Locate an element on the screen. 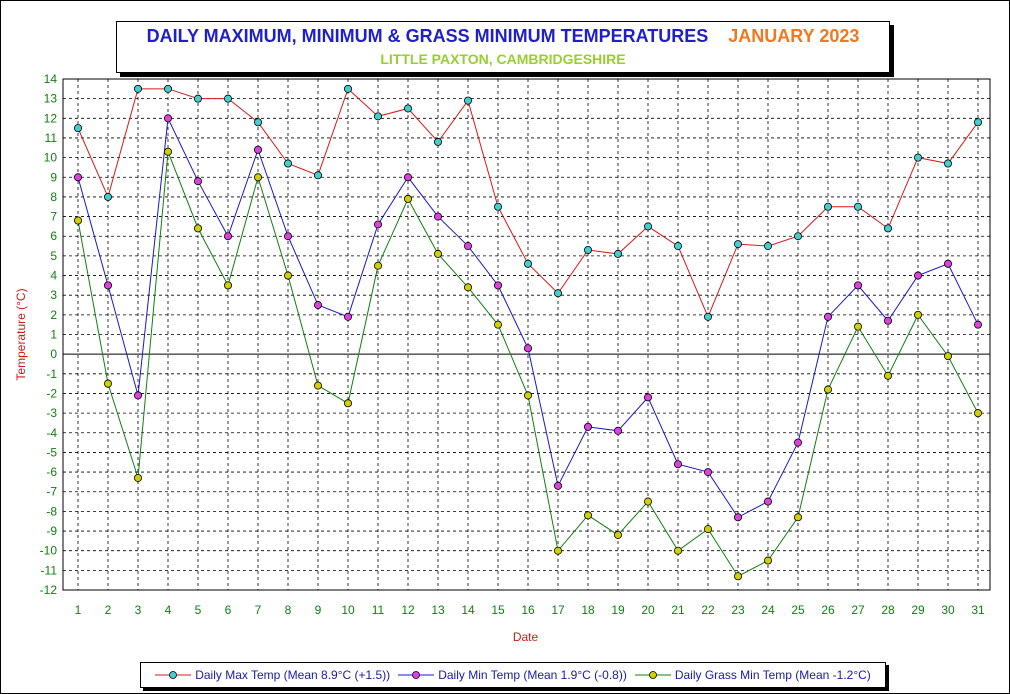  y-tick-label: 12 is located at coordinates (51, 118).